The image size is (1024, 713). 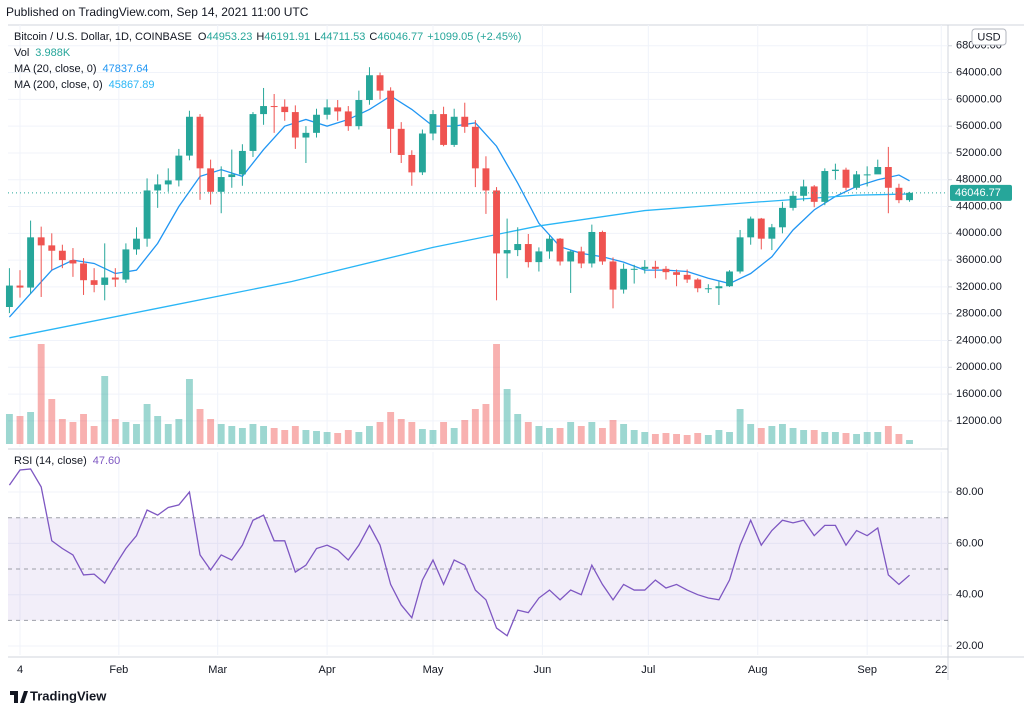 I want to click on volume-legend: Vol 3.988K, so click(x=42, y=53).